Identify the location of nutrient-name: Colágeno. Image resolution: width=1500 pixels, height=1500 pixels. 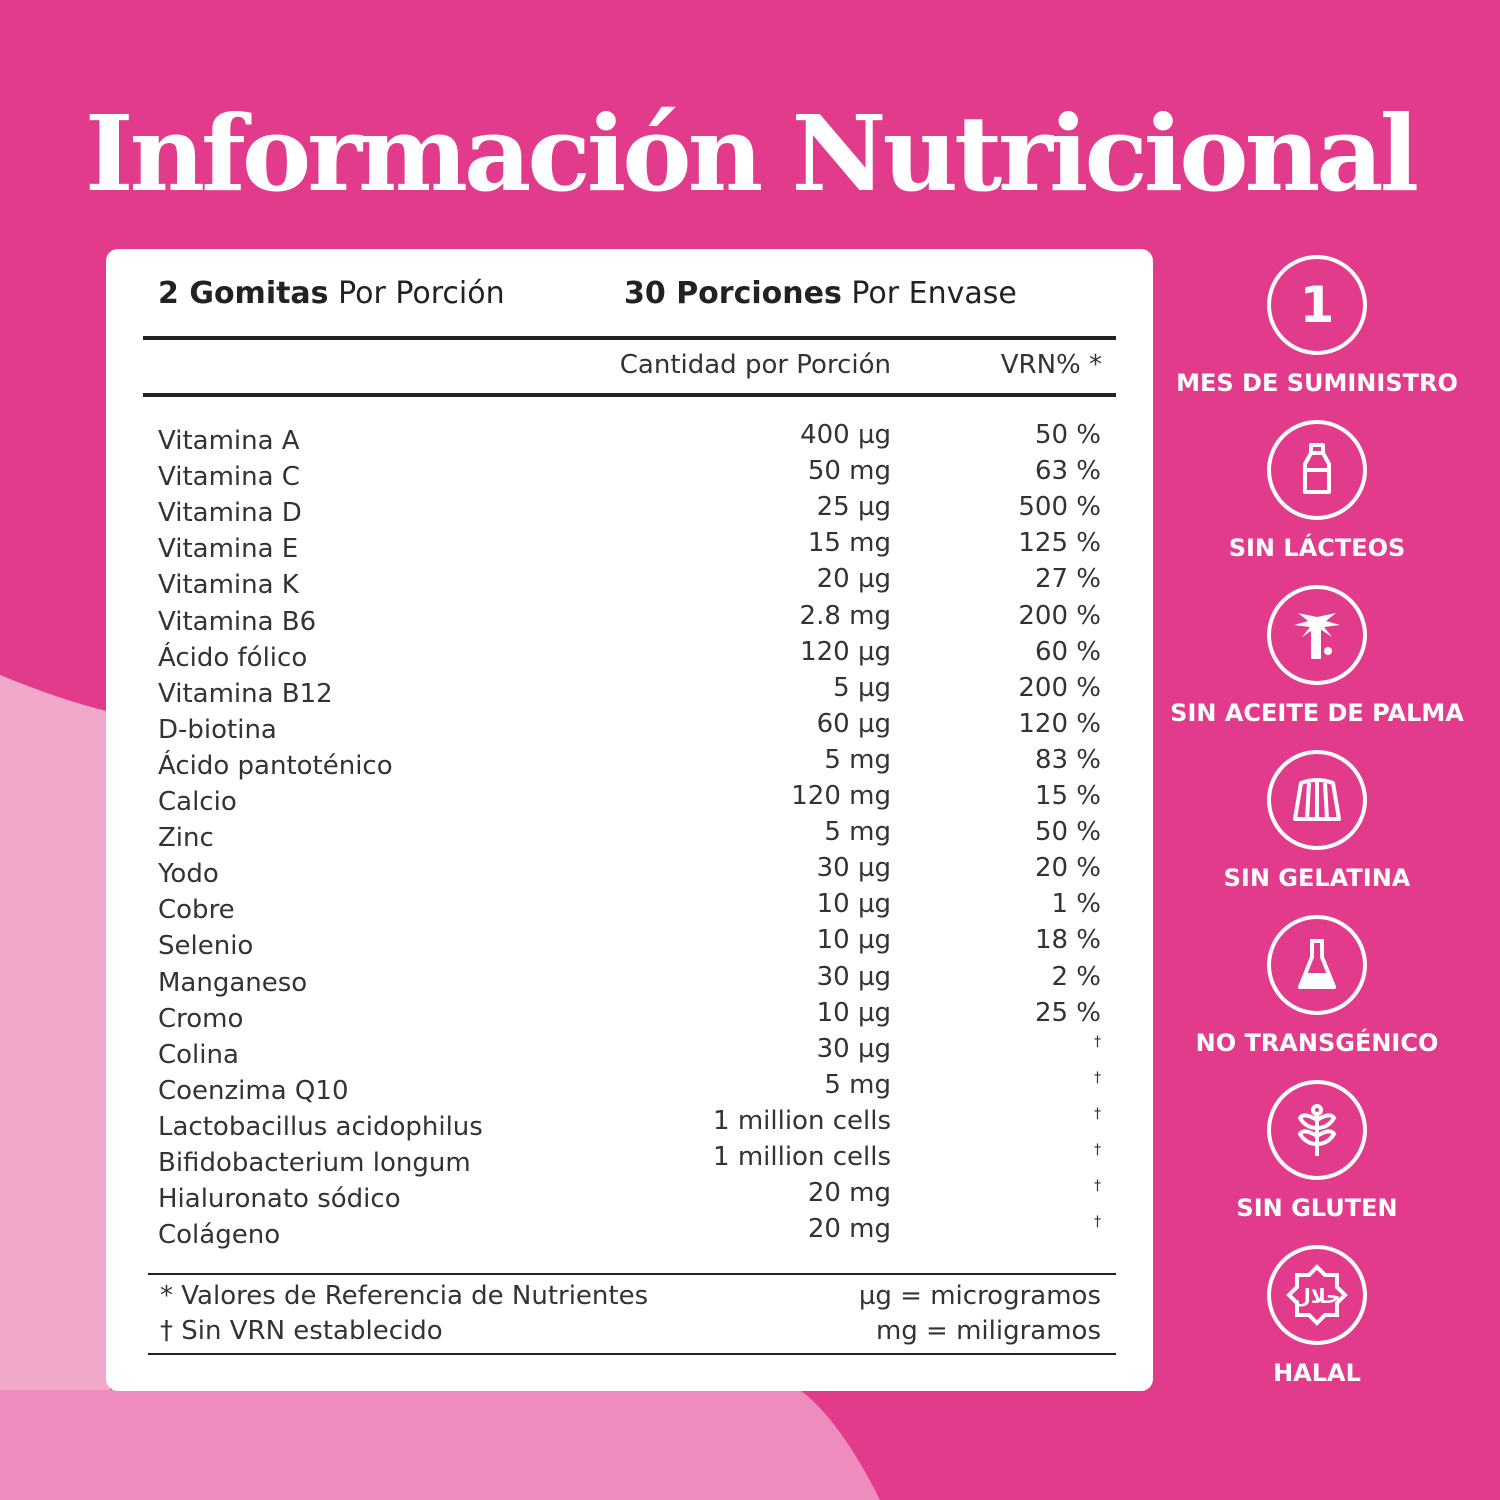
(219, 1235).